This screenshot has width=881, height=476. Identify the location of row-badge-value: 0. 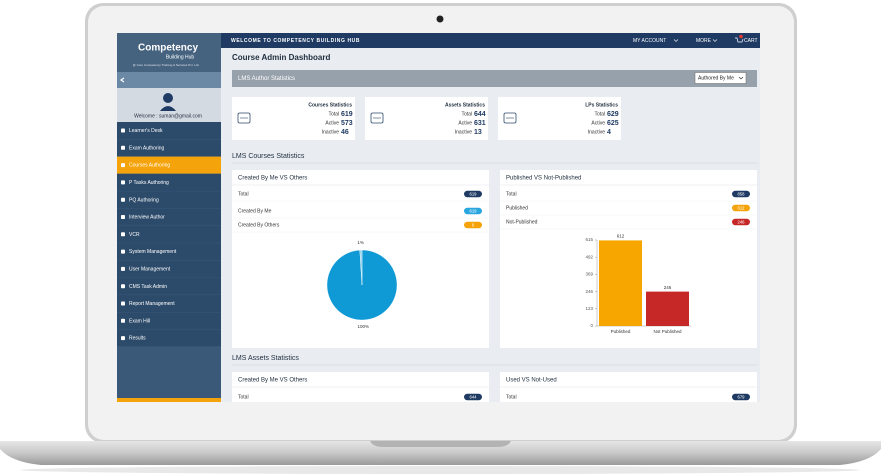
(473, 224).